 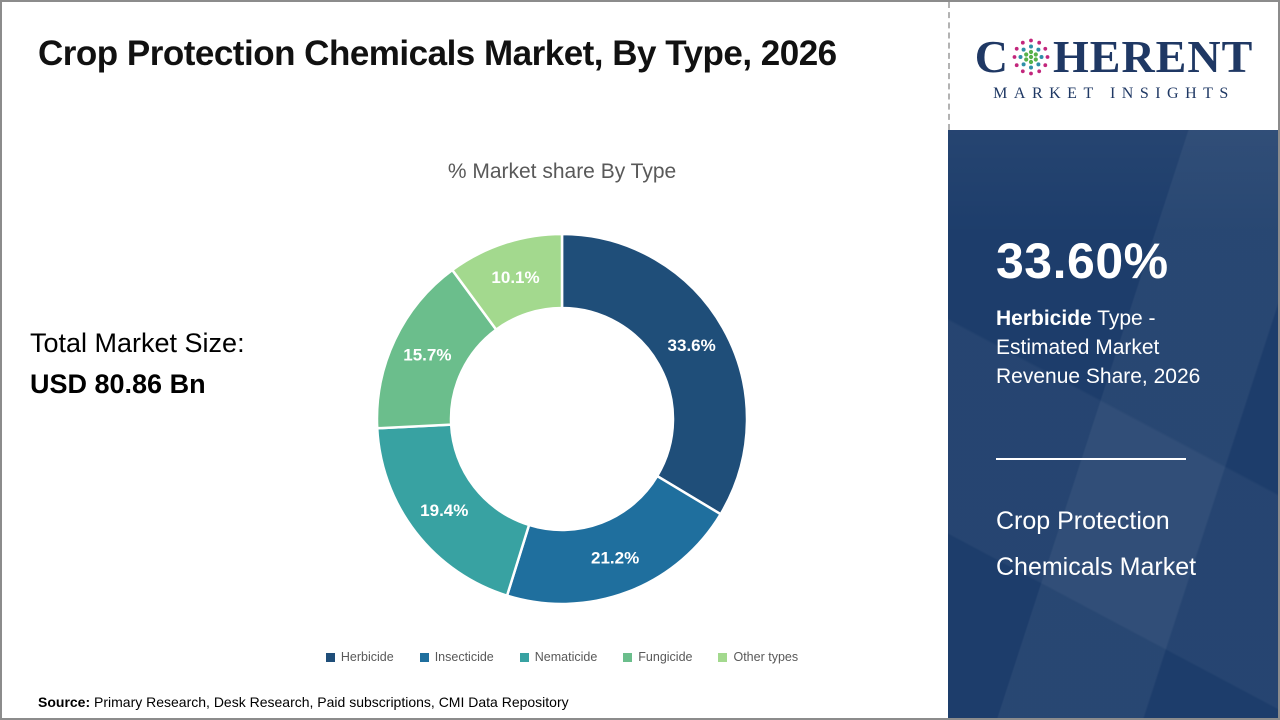 I want to click on panel-divider, so click(x=1091, y=459).